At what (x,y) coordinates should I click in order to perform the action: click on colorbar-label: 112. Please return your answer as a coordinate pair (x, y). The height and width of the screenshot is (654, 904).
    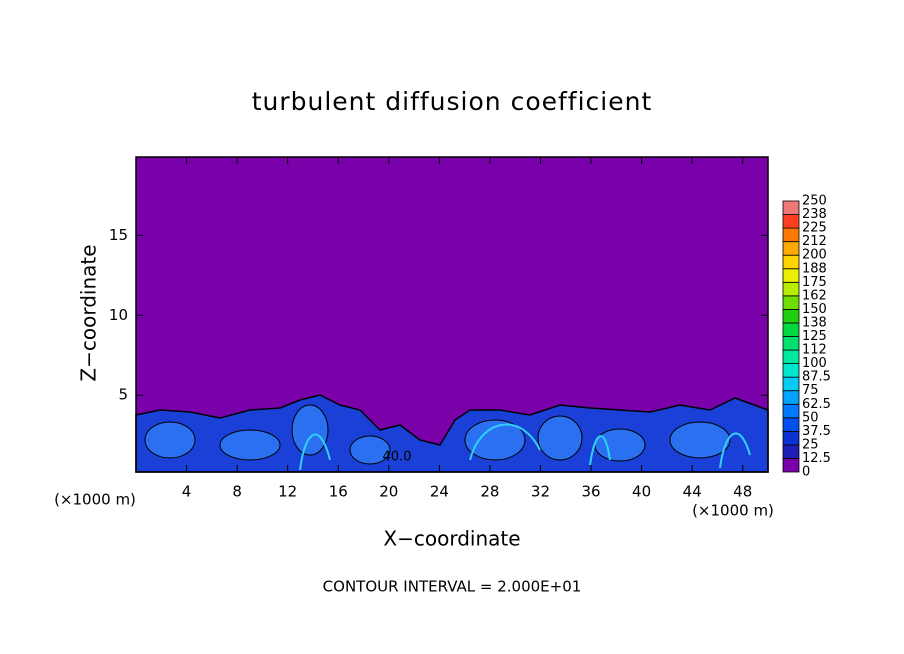
    Looking at the image, I should click on (814, 350).